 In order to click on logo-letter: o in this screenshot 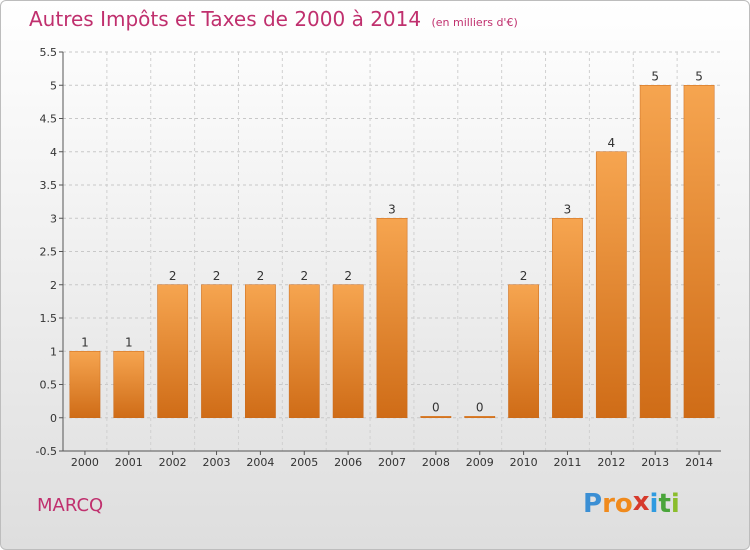, I will do `click(623, 504)`.